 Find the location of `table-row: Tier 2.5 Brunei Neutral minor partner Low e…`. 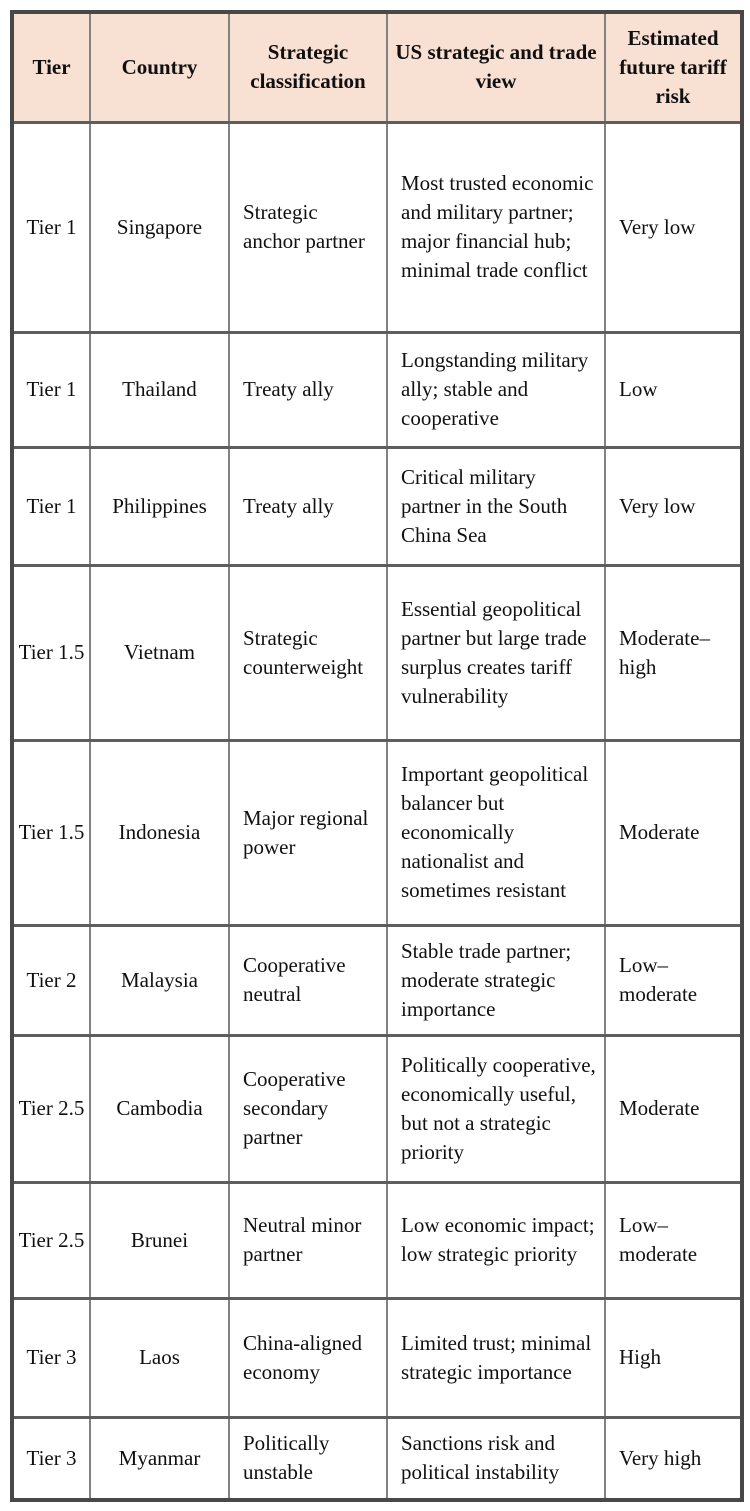

table-row: Tier 2.5 Brunei Neutral minor partner Low e… is located at coordinates (377, 1240).